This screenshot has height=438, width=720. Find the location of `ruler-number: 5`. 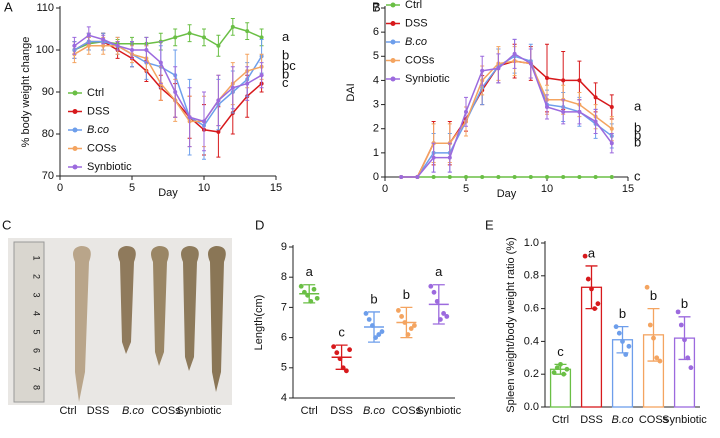

ruler-number: 5 is located at coordinates (37, 331).